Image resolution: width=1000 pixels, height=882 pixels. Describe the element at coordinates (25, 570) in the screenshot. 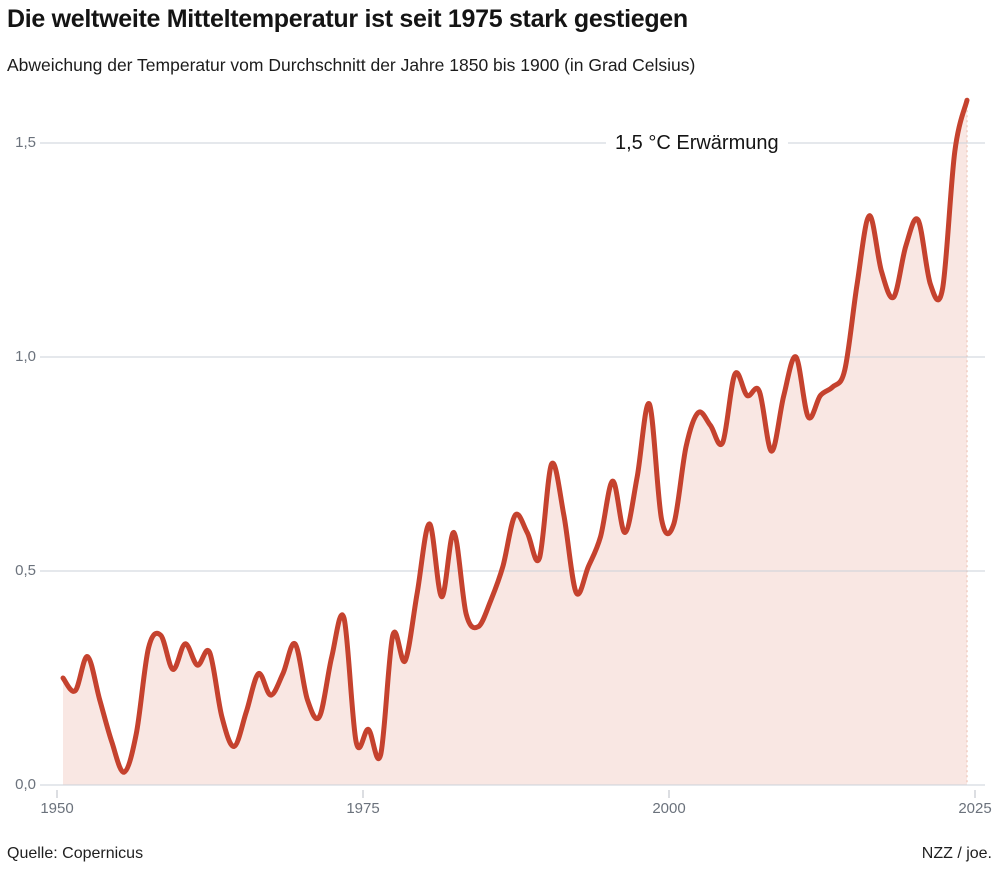

I see `y-axis-tick-label-0,5: 0,5` at that location.